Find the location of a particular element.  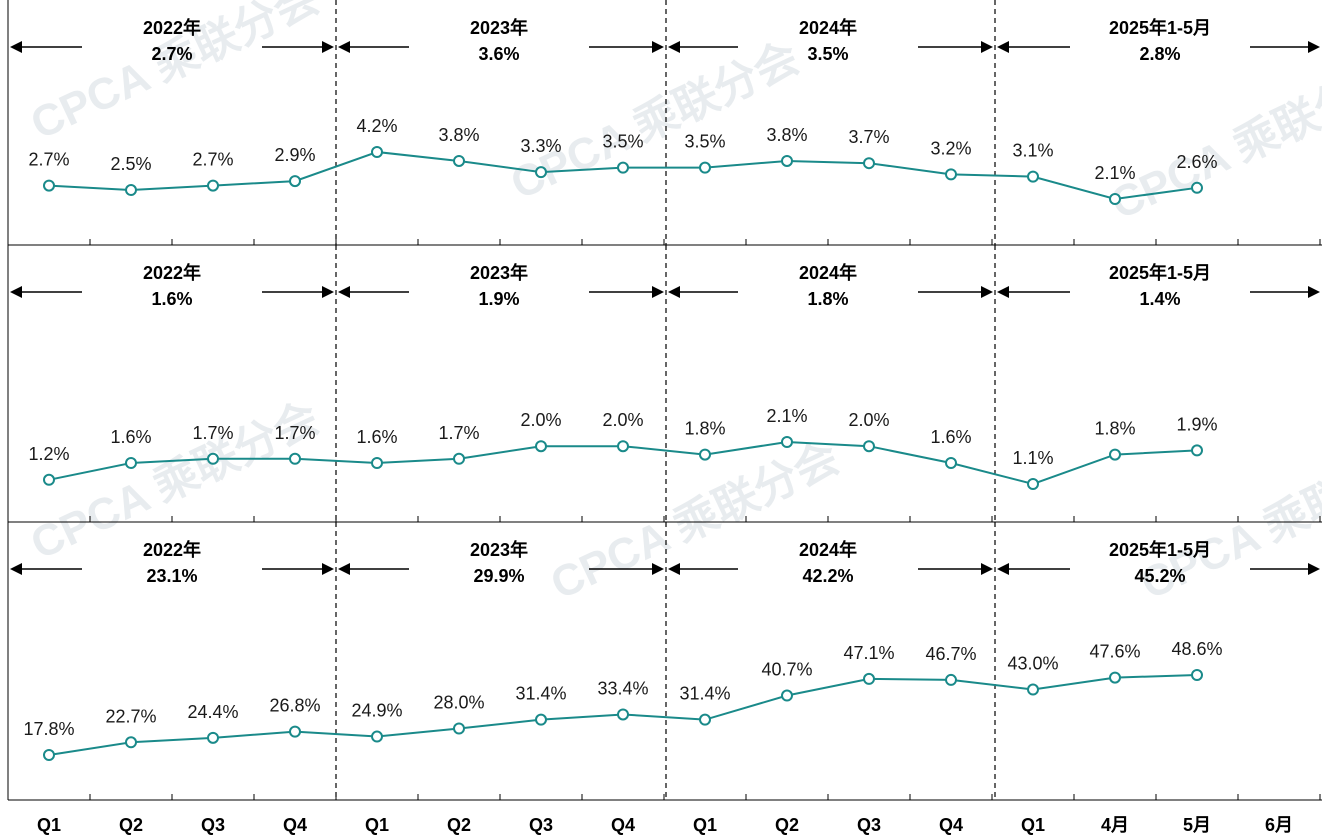

data-label: 2.9% is located at coordinates (294, 155).